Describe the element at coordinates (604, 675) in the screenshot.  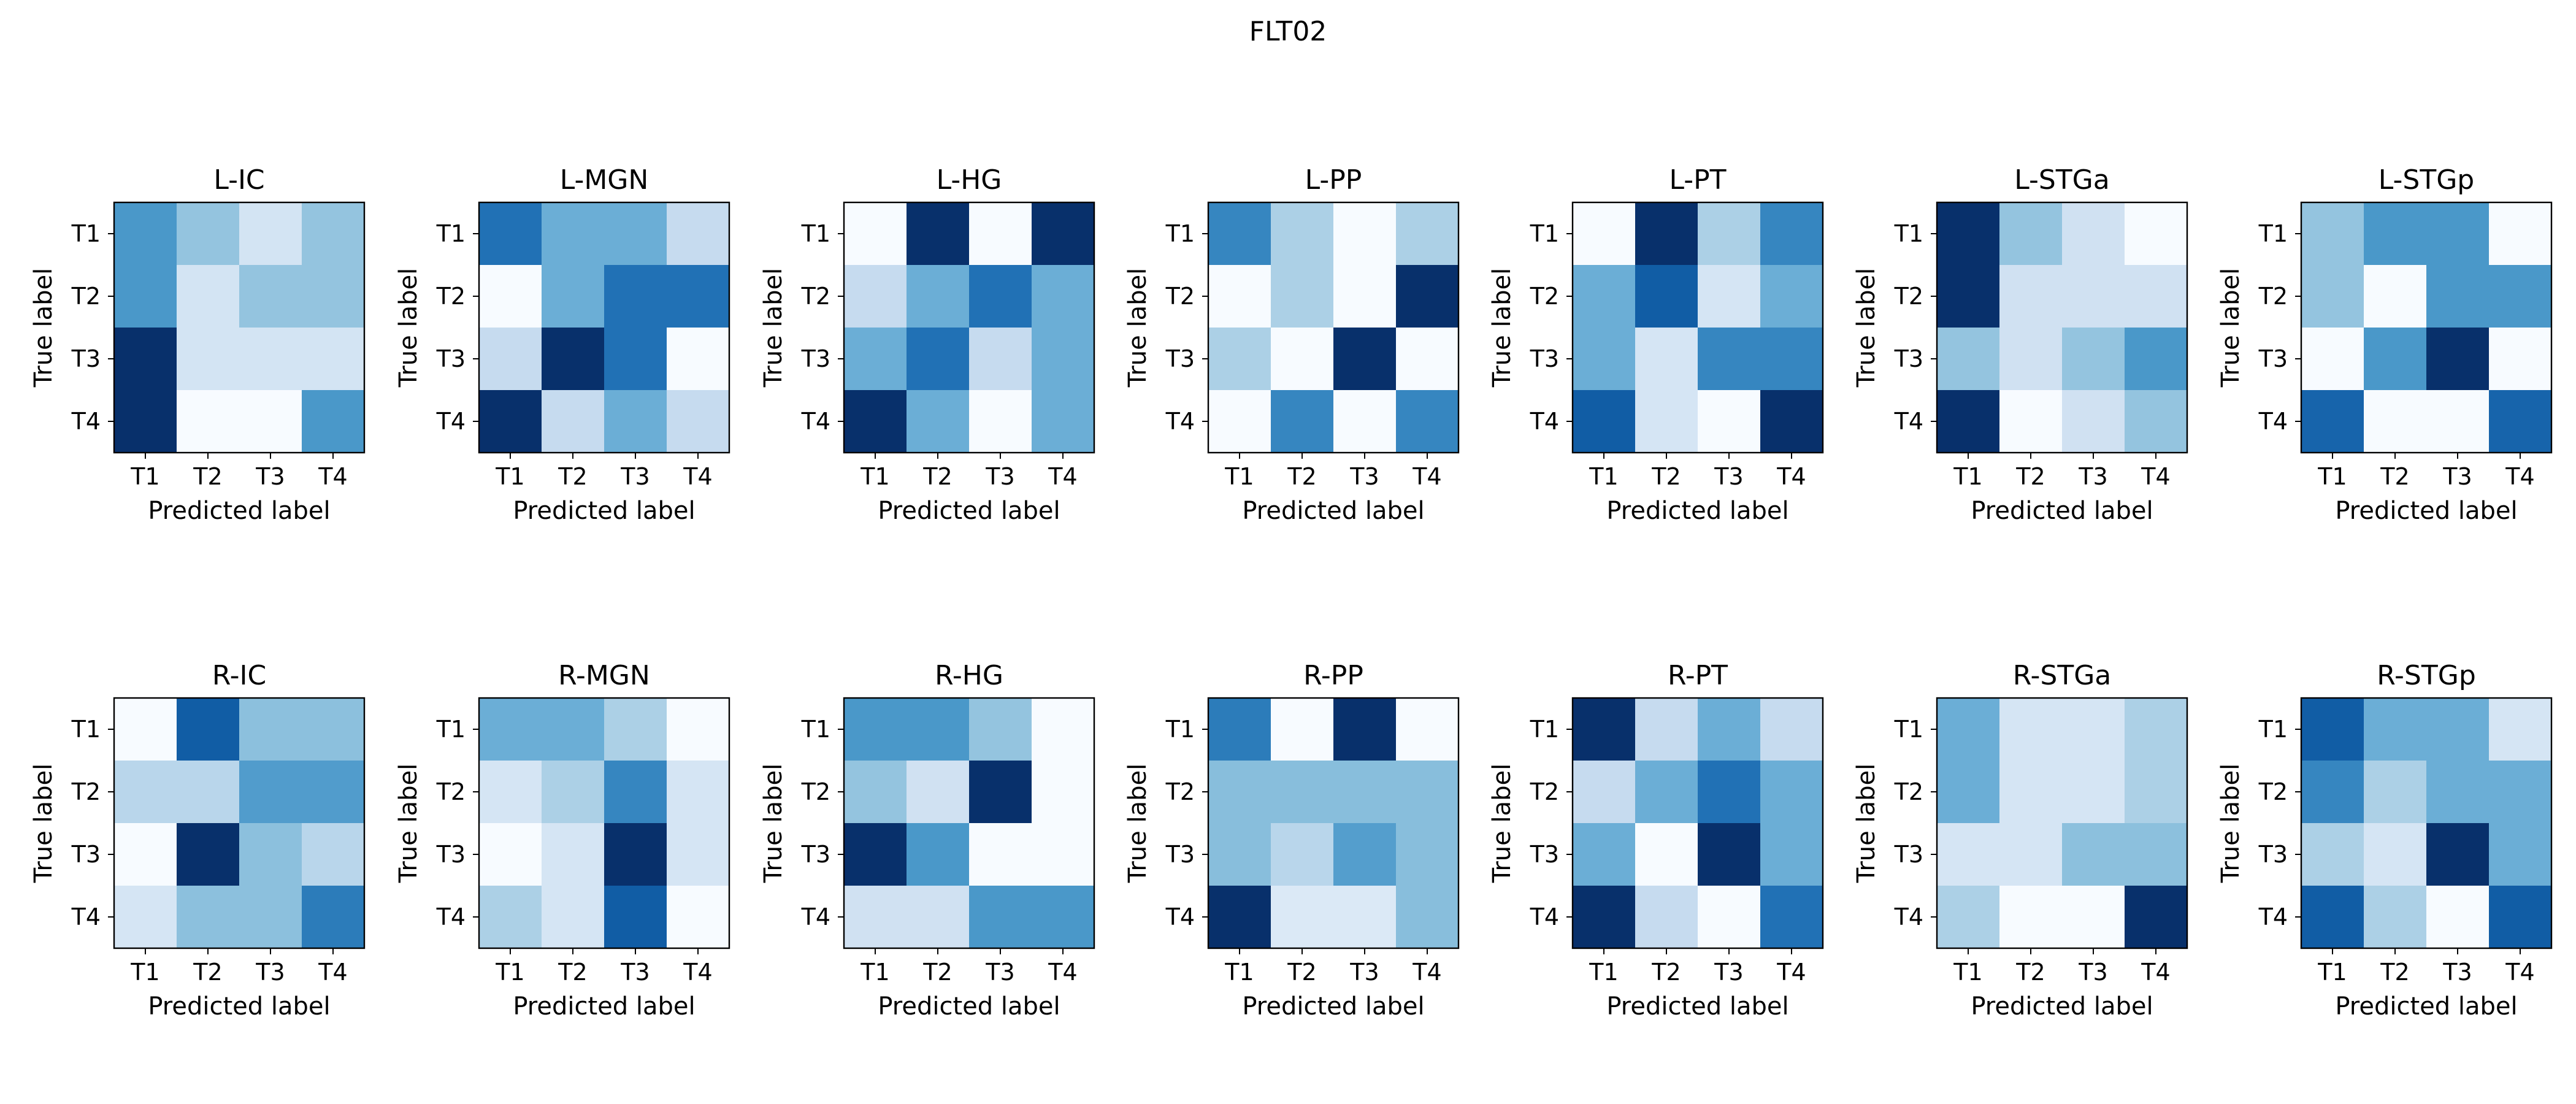
I see `panel-title: R-MGN` at that location.